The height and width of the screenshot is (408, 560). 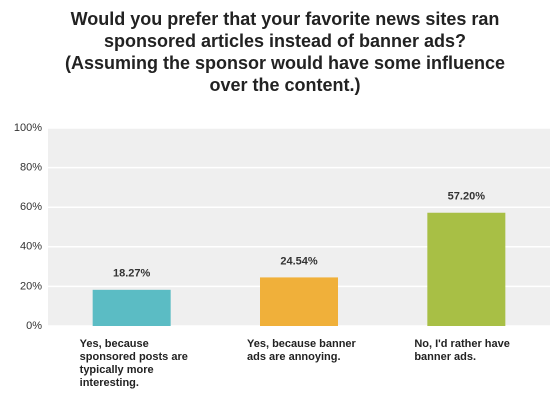 I want to click on value-label: 57.20%, so click(x=467, y=197).